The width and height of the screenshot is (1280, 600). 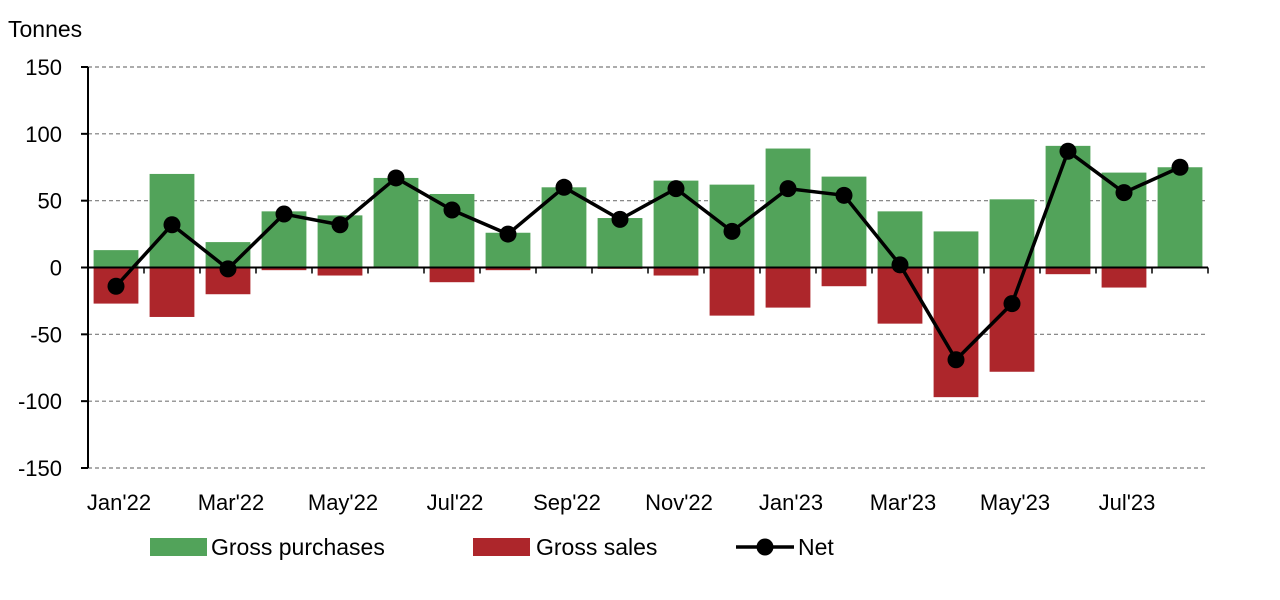 I want to click on legend-label-net: Net, so click(x=816, y=547).